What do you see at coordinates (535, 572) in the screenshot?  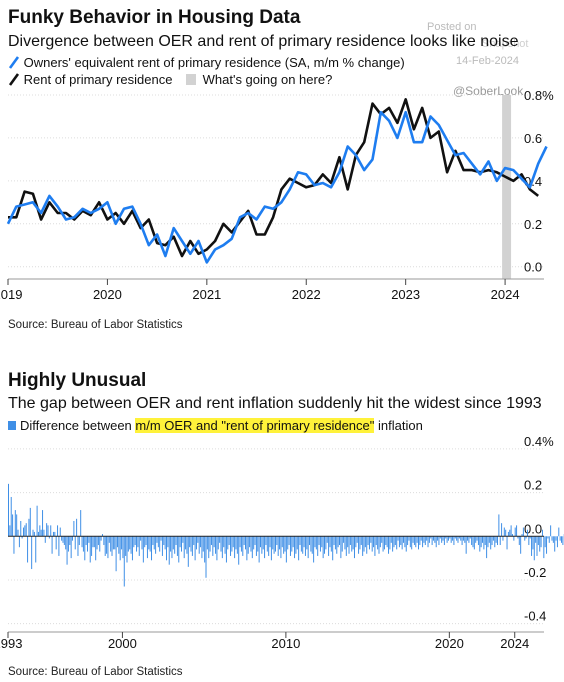 I see `y-tick-label: -0.2` at bounding box center [535, 572].